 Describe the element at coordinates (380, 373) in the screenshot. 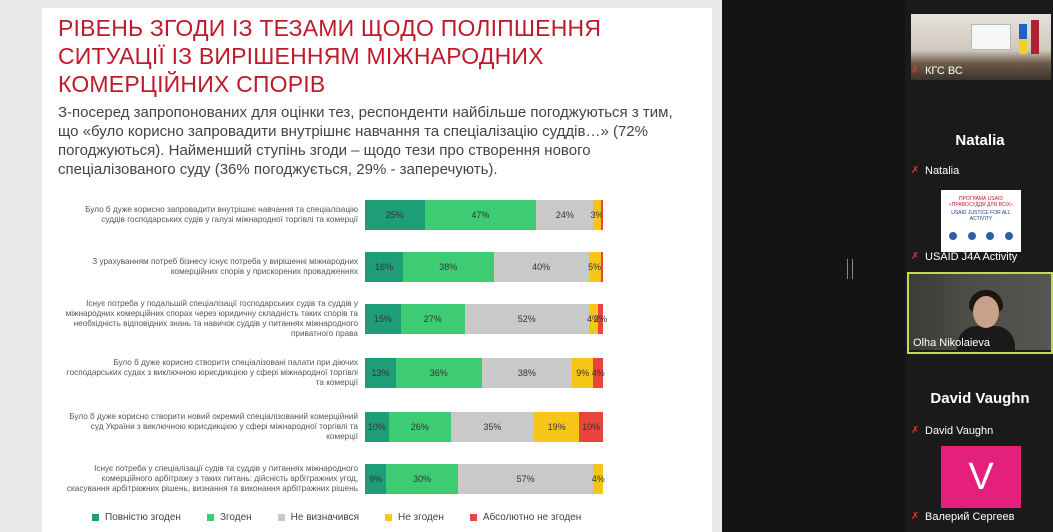

I see `bar-segment: 13%` at that location.